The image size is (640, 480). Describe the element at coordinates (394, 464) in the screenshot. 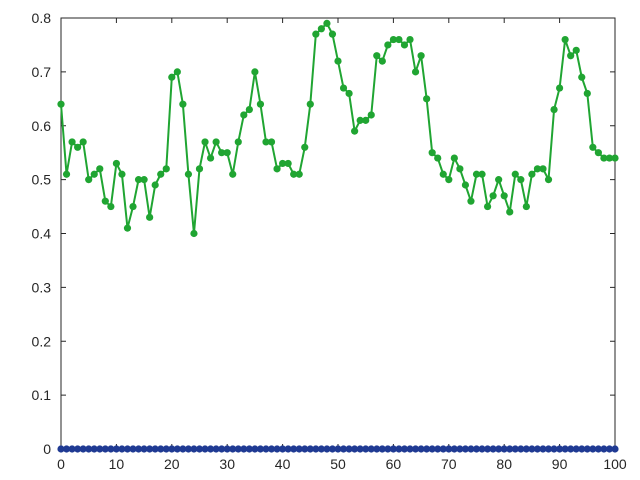

I see `x-tick-label: 60` at that location.